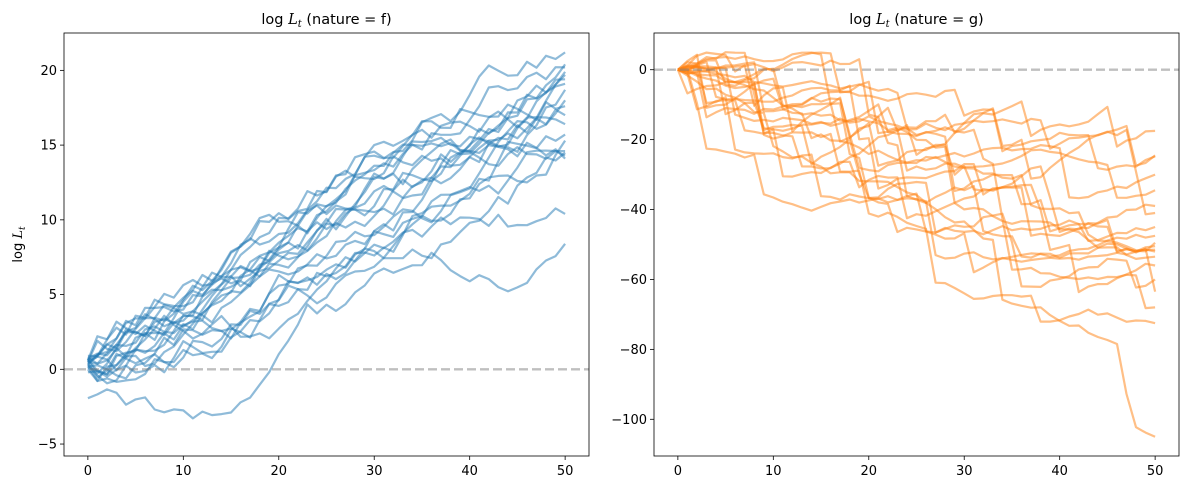  Describe the element at coordinates (629, 420) in the screenshot. I see `y-tick-label: −100` at that location.